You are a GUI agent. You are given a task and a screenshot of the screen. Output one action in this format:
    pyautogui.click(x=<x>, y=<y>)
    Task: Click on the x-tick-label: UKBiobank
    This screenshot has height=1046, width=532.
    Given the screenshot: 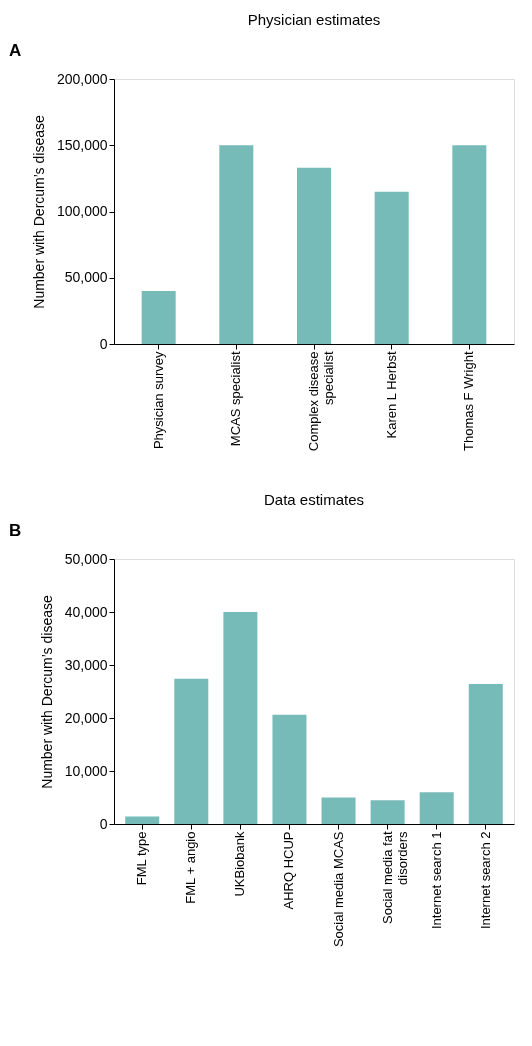 What is the action you would take?
    pyautogui.click(x=240, y=864)
    